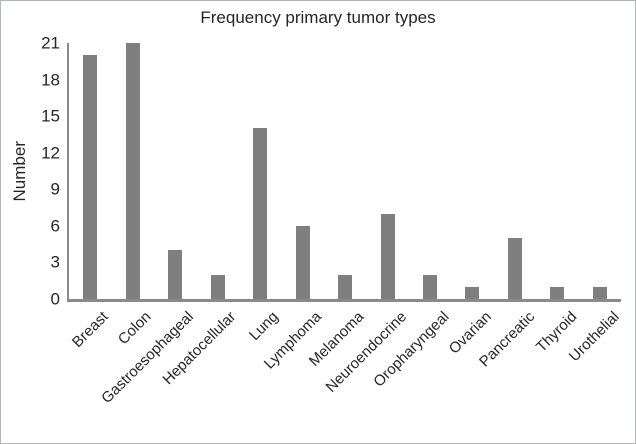 The height and width of the screenshot is (444, 636). I want to click on bar-oropharyngeal, so click(429, 286).